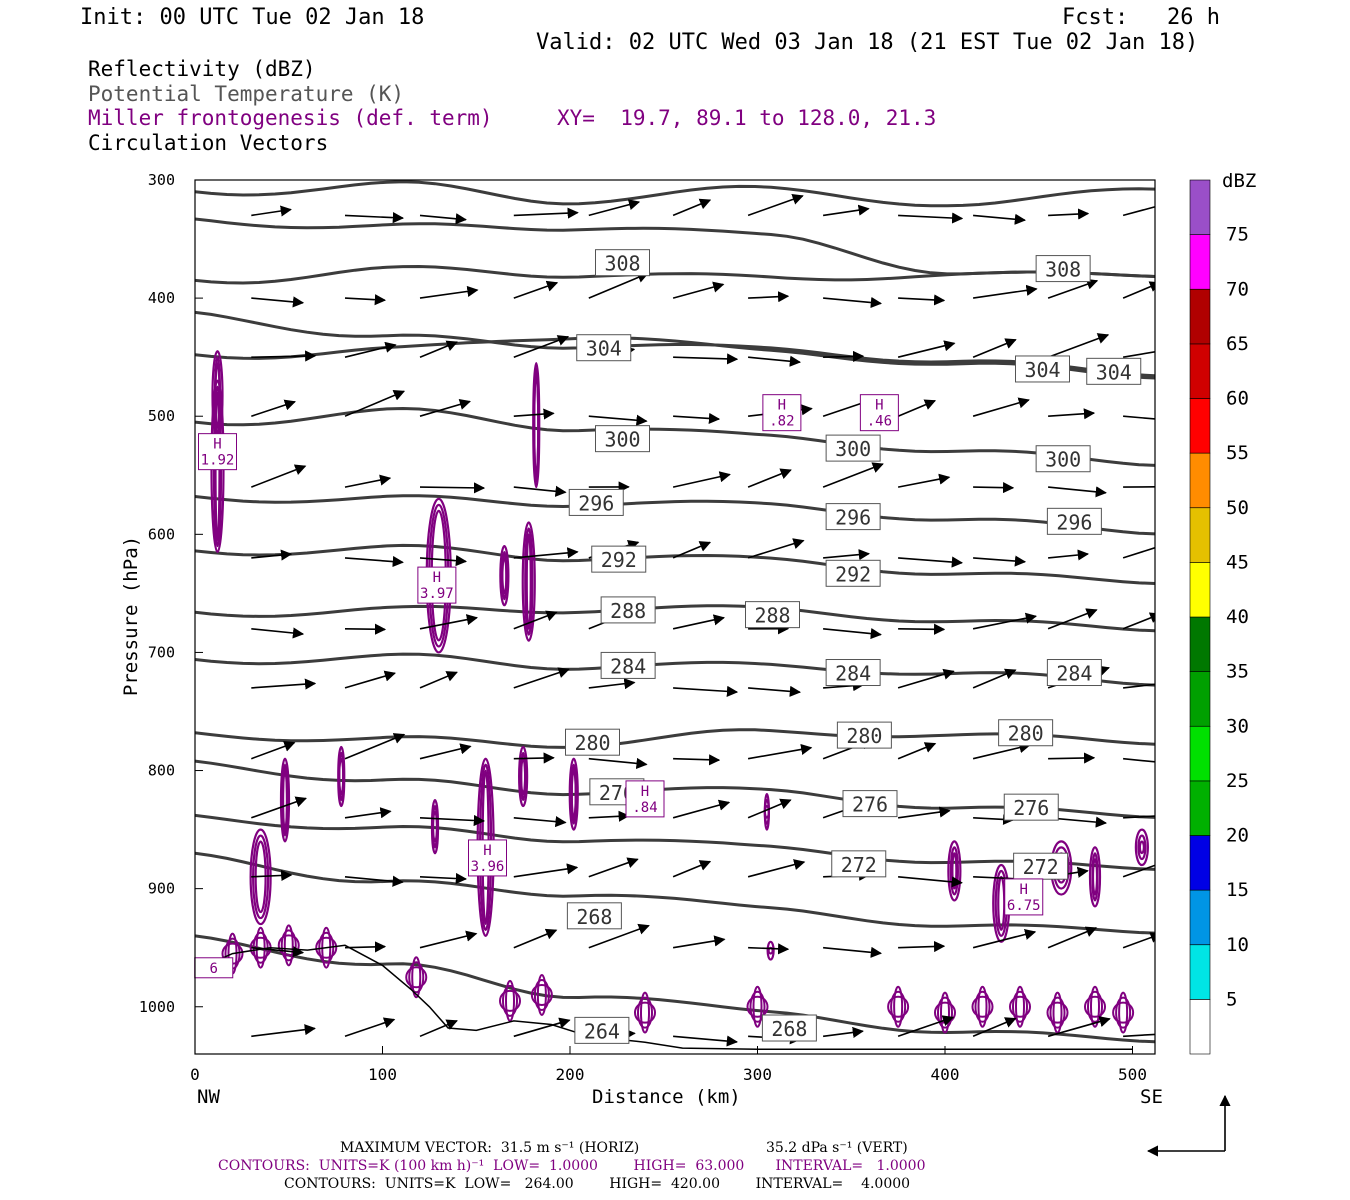 The image size is (1350, 1200). What do you see at coordinates (1063, 459) in the screenshot?
I see `theta-label: 300` at bounding box center [1063, 459].